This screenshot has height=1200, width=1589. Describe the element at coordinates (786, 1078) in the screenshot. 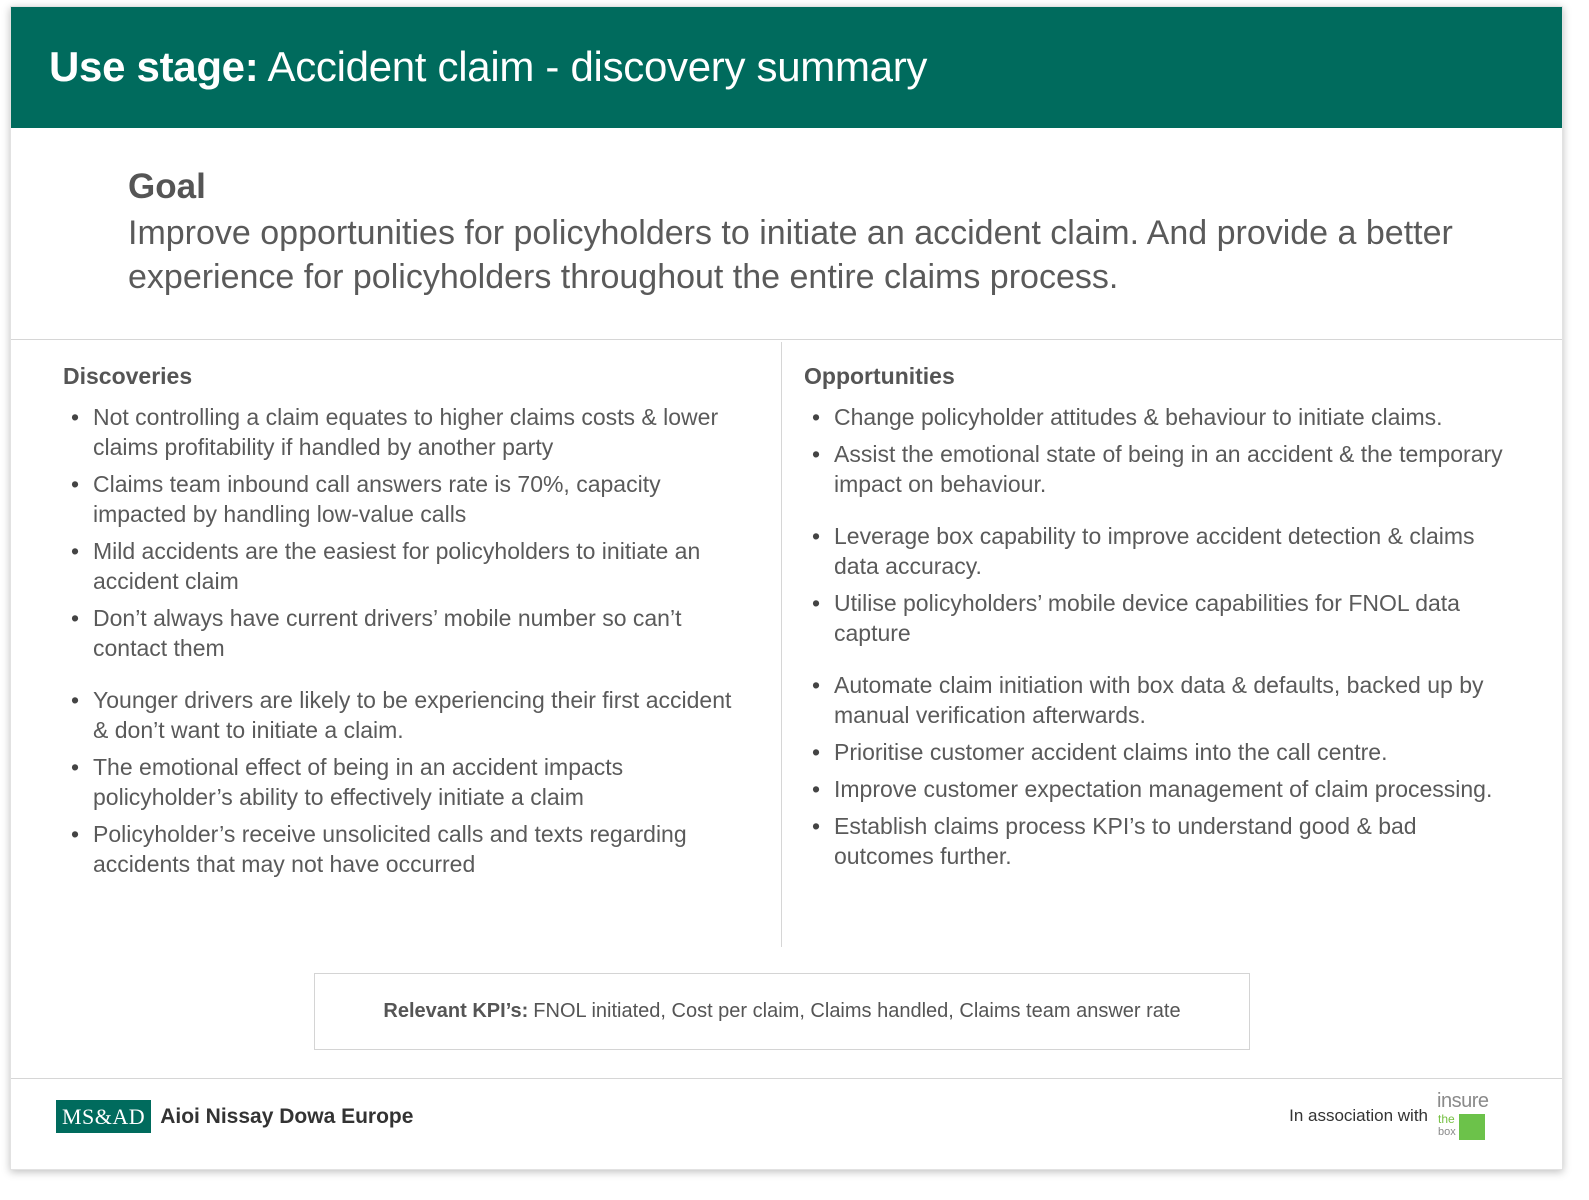

I see `divider-bottom` at that location.